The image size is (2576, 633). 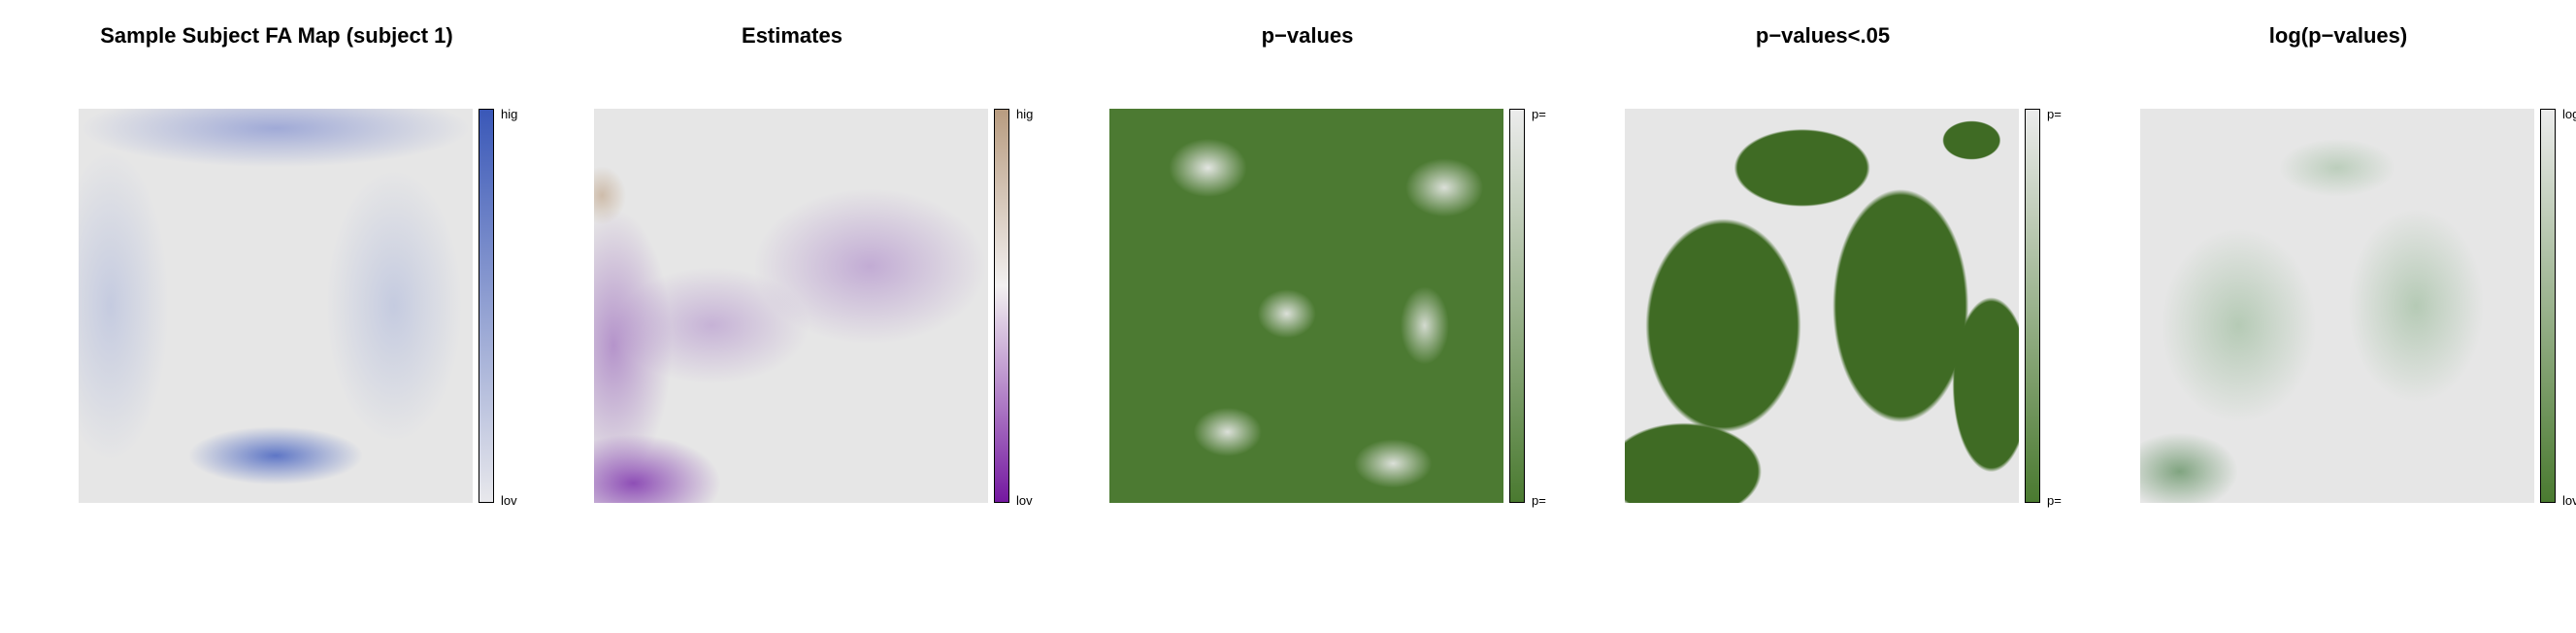 What do you see at coordinates (276, 35) in the screenshot?
I see `panel-title: Sample Subject FA Map (subject 1)` at bounding box center [276, 35].